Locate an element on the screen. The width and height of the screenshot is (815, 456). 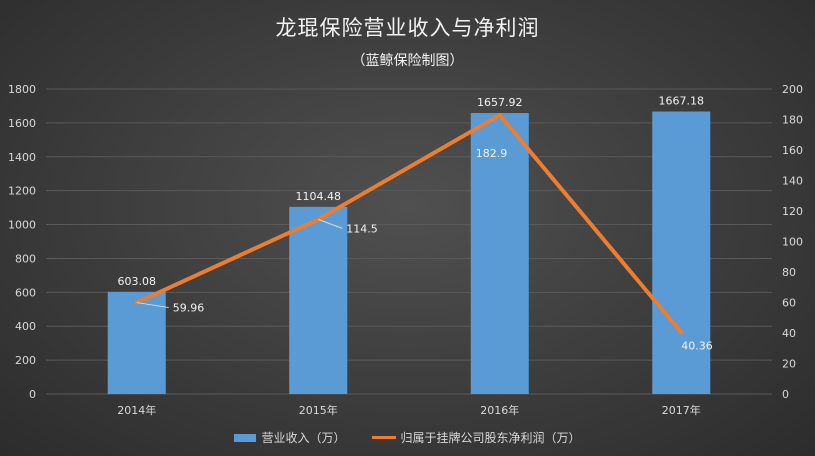
legend-label-line: 归属于挂牌公司股东净利润（万） is located at coordinates (490, 438).